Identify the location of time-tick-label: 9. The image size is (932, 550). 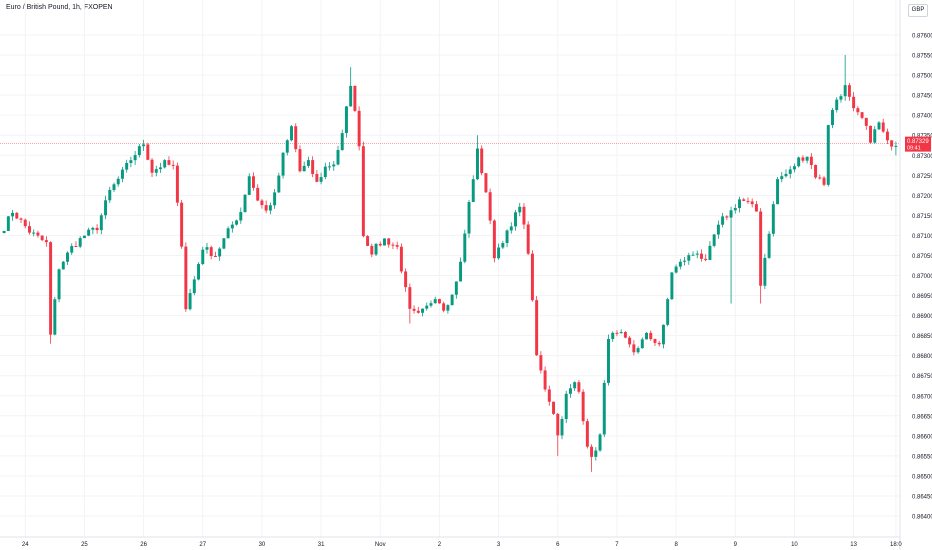
(736, 545).